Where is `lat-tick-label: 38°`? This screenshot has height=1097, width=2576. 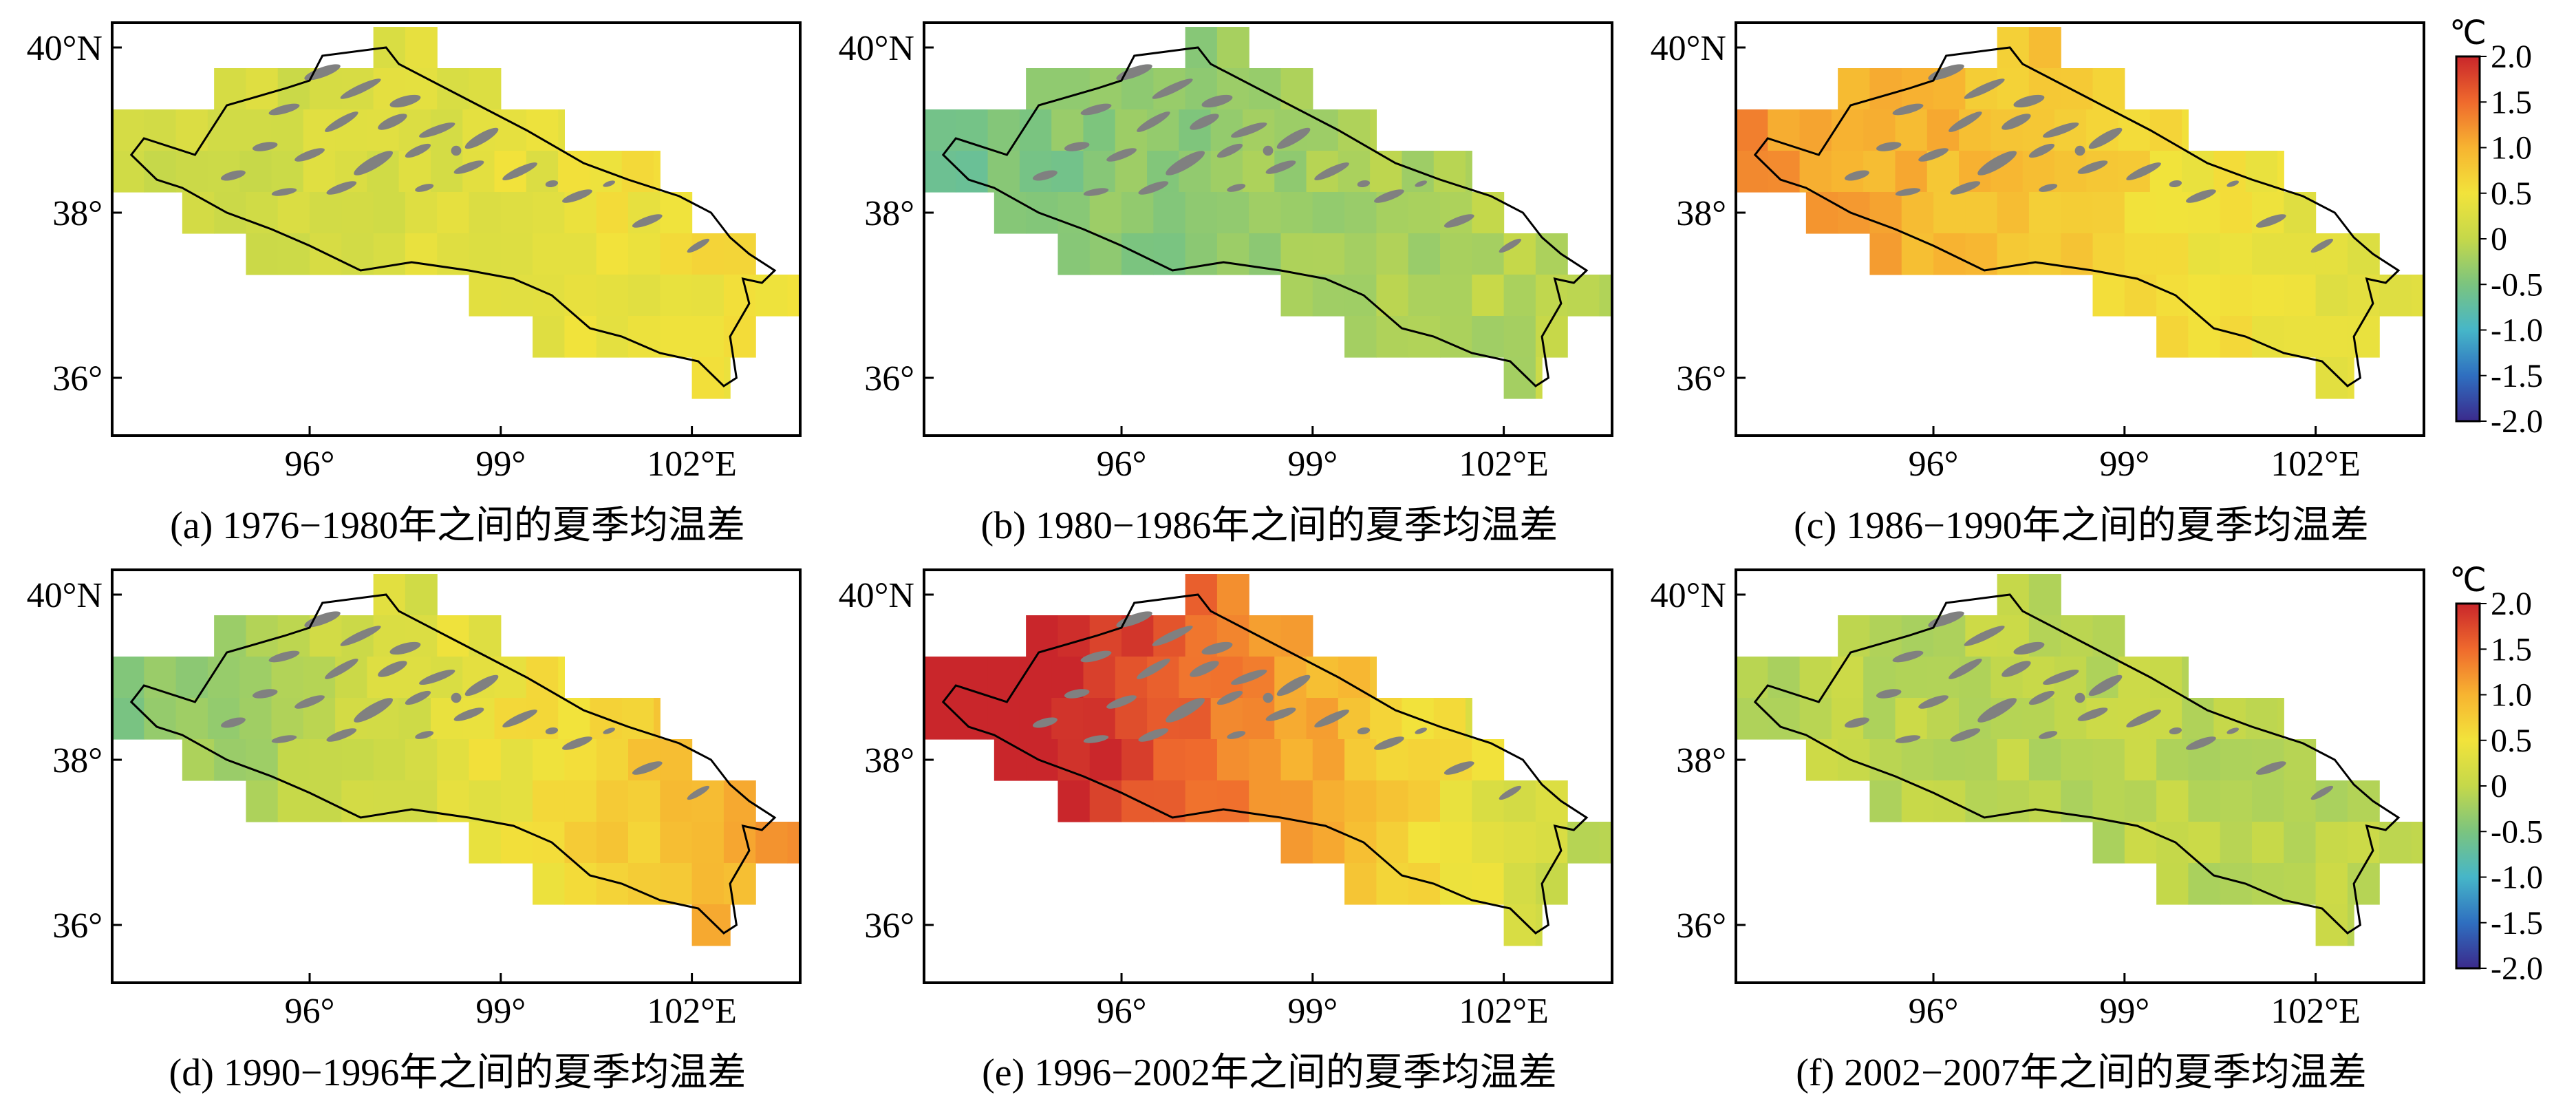 lat-tick-label: 38° is located at coordinates (1701, 760).